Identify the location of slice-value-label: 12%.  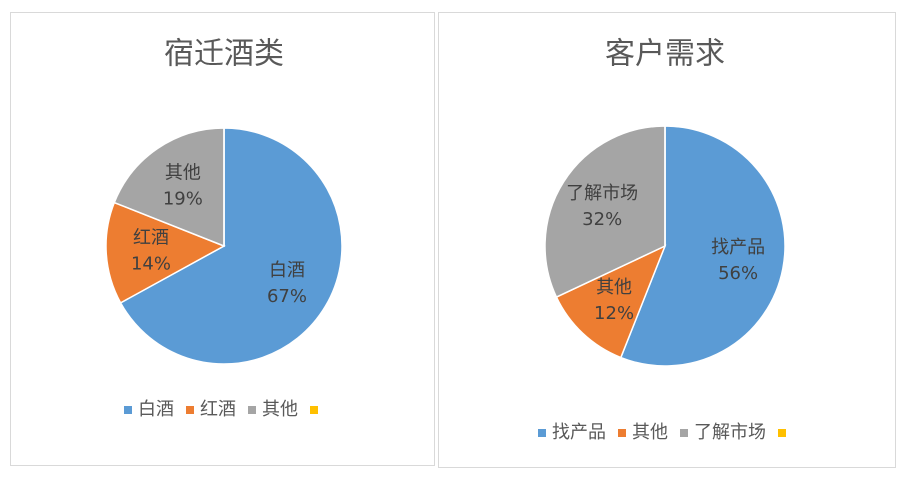
(614, 313).